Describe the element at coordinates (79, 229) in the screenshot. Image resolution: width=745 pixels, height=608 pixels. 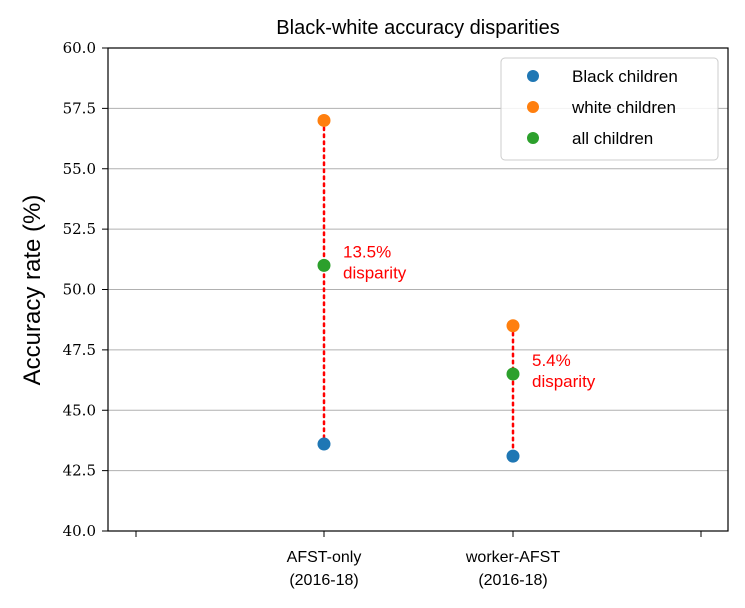
I see `y-tick-label: 52.5` at that location.